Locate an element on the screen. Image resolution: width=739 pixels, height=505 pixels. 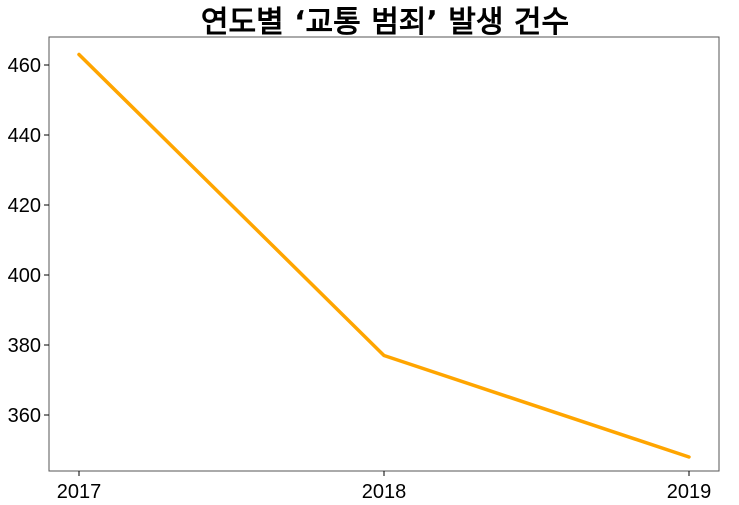
y-tick-label: 440 is located at coordinates (24, 136).